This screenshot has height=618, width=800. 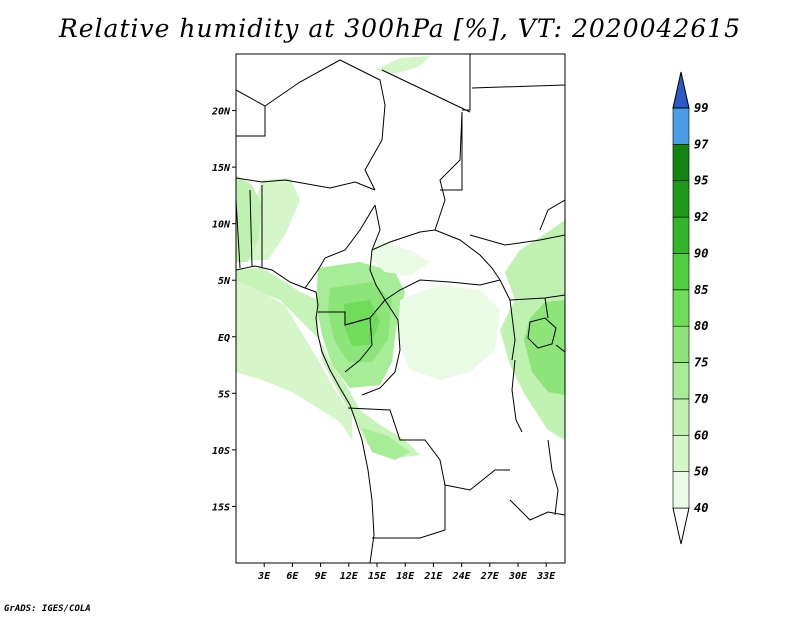 What do you see at coordinates (238, 234) in the screenshot?
I see `border-ghana` at bounding box center [238, 234].